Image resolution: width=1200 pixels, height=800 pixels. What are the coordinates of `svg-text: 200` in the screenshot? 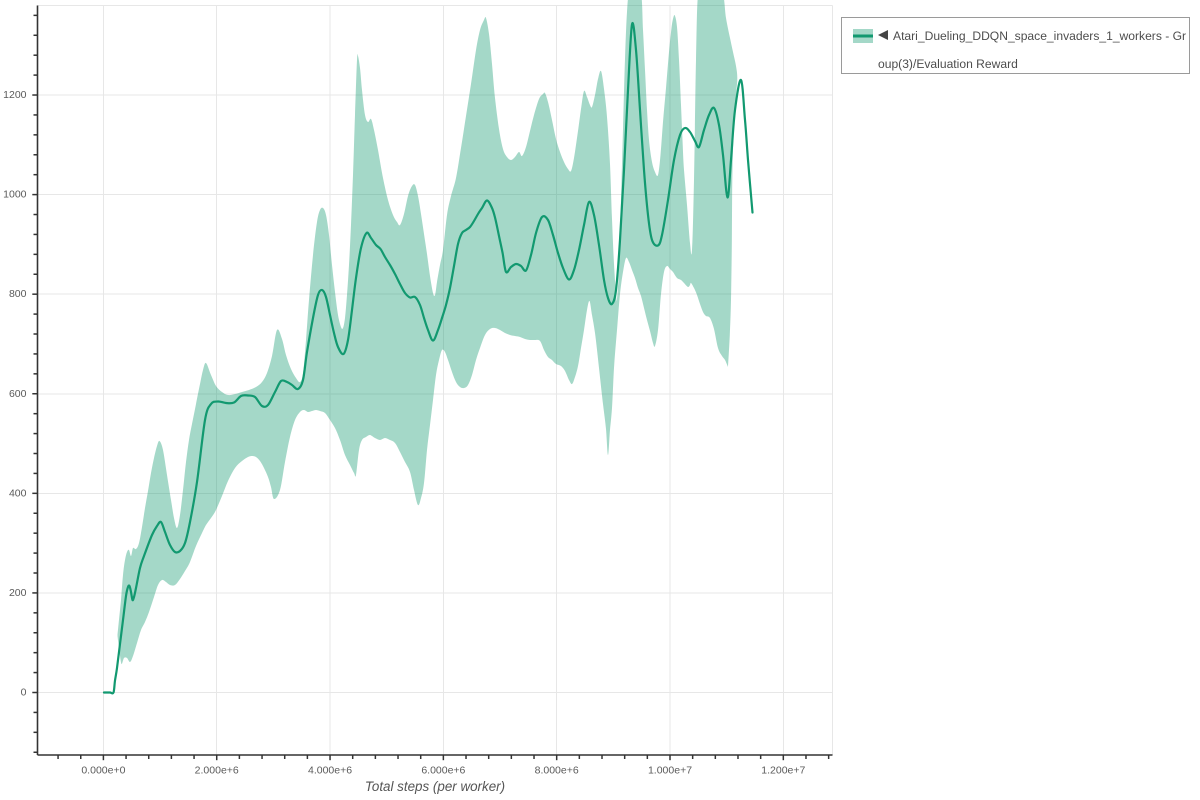 It's located at (18, 593).